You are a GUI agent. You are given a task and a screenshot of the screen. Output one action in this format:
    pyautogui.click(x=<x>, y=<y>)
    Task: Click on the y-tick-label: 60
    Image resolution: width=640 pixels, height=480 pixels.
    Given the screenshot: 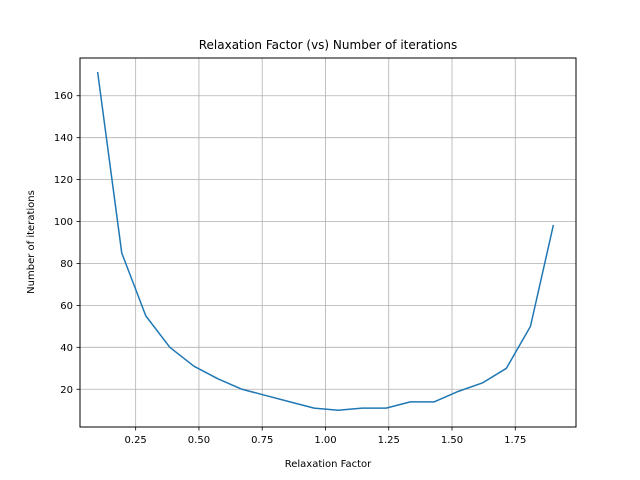 What is the action you would take?
    pyautogui.click(x=66, y=306)
    